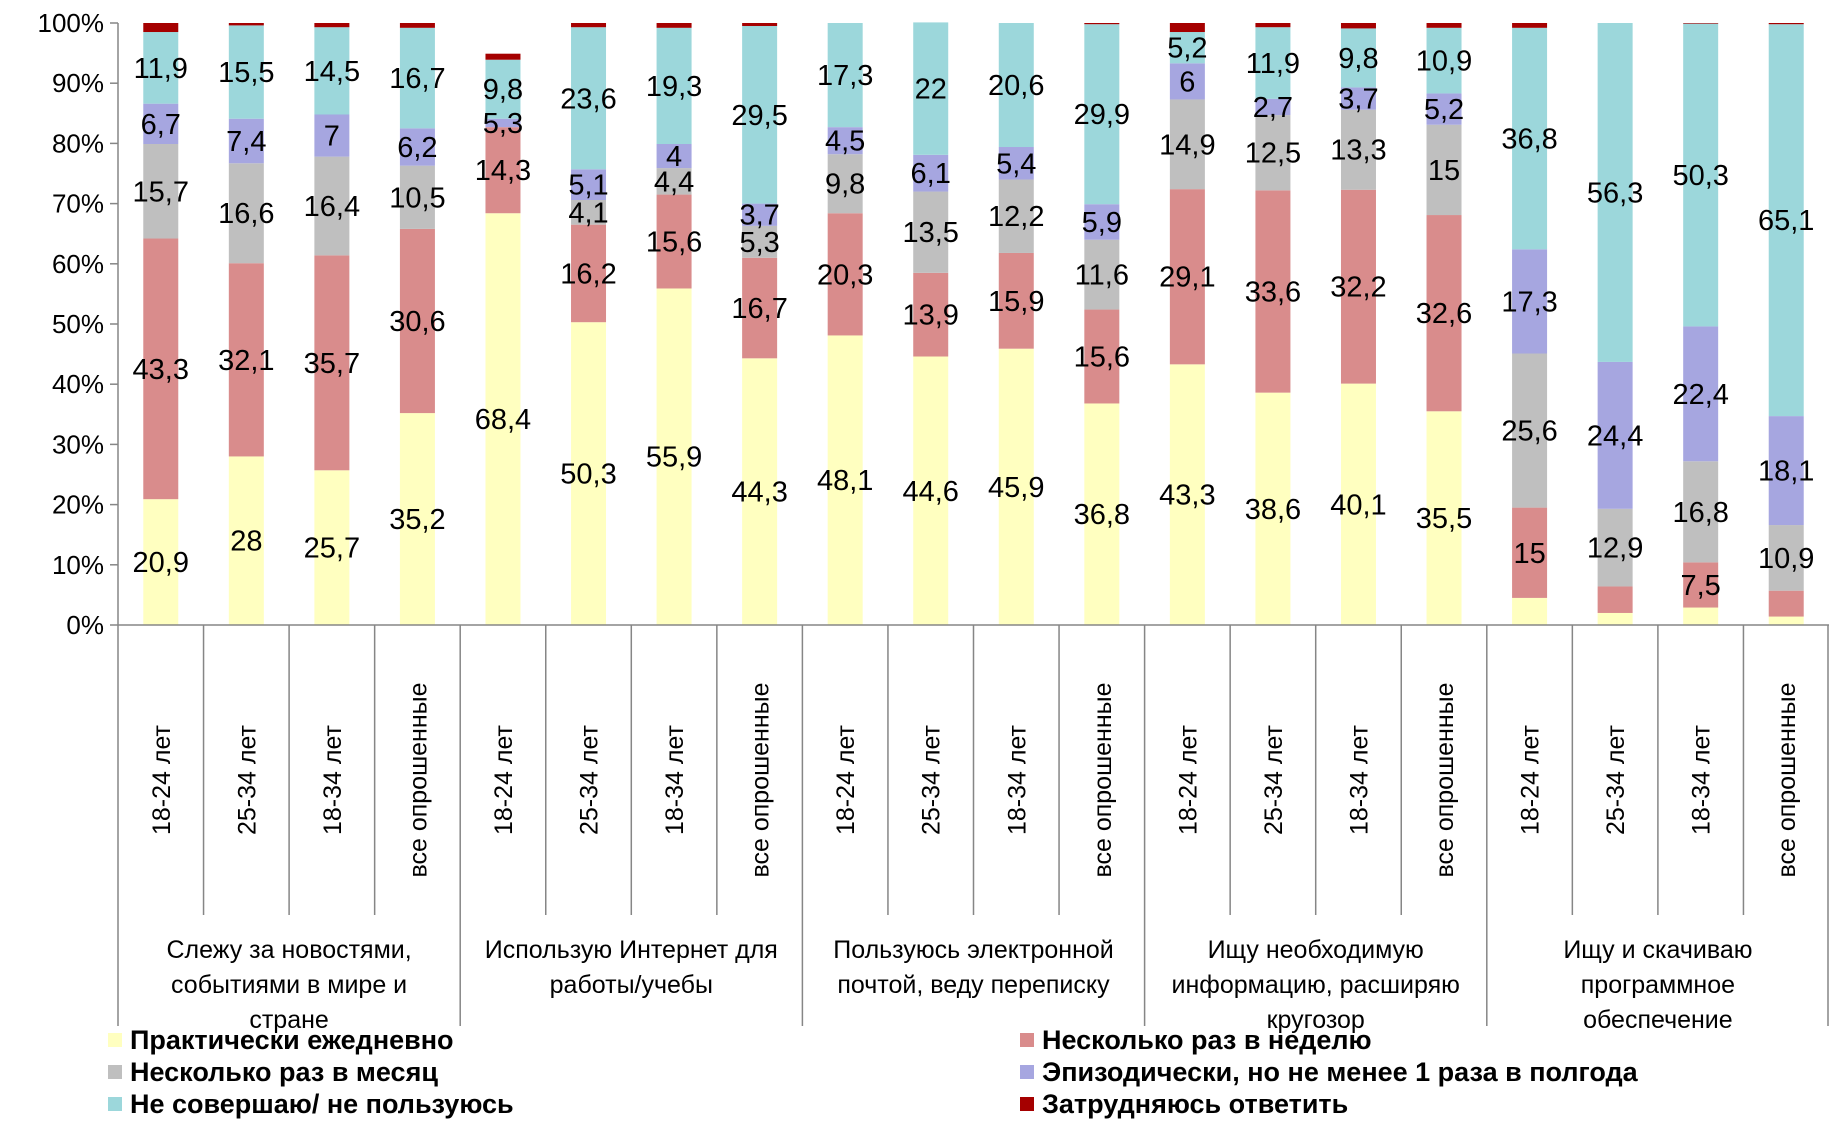 The image size is (1830, 1137). I want to click on data-label: 29,9, so click(1102, 115).